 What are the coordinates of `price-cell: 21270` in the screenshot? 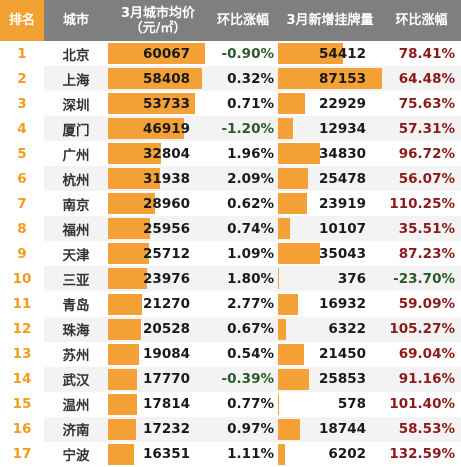 It's located at (158, 304).